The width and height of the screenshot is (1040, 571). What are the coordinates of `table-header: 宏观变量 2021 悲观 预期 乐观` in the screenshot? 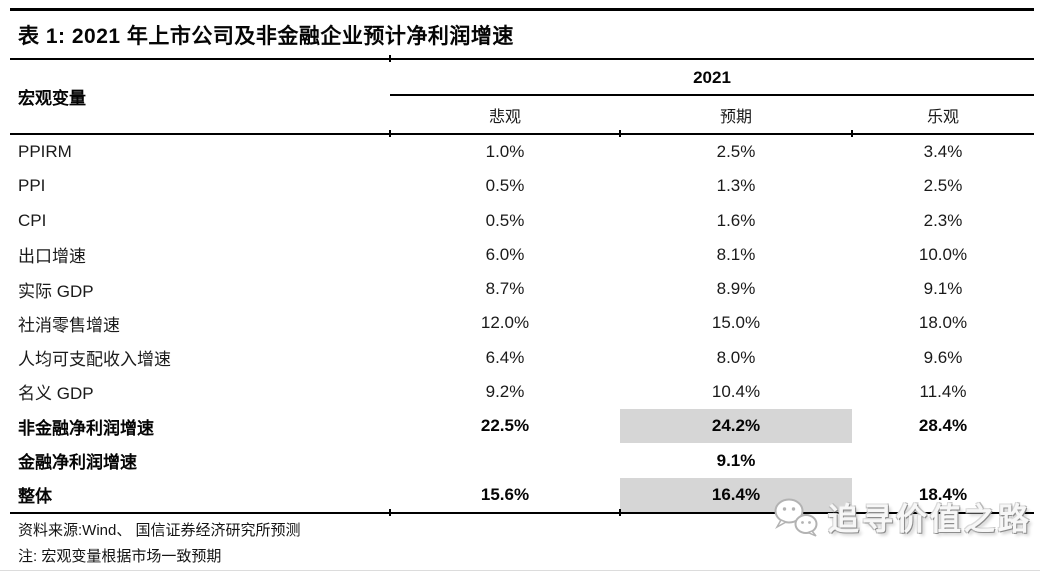 It's located at (522, 96).